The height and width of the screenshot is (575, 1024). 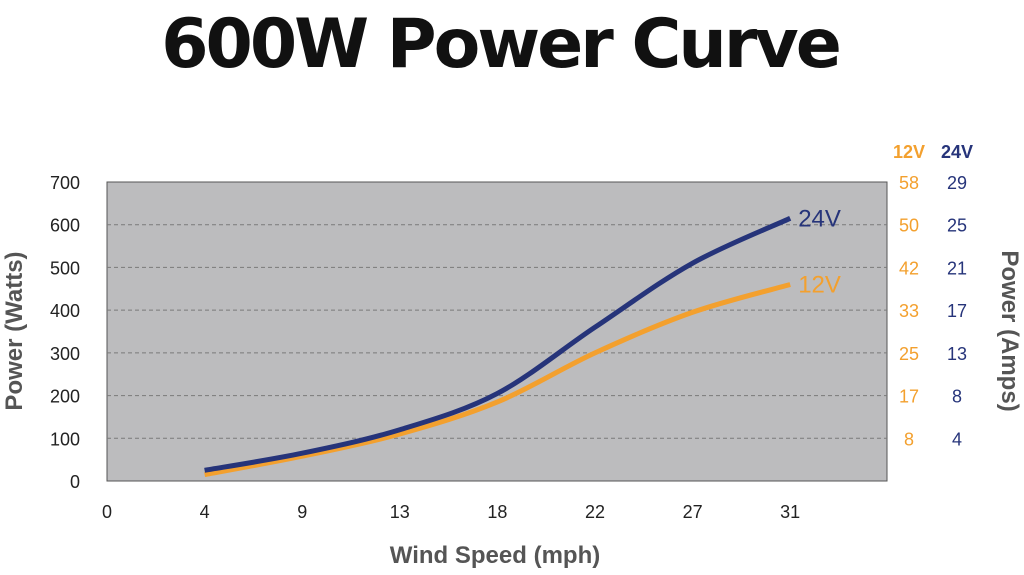 What do you see at coordinates (933, 311) in the screenshot?
I see `right-axis-ticks: 8 4 17 8 25 13 33 17 42 21 50 25 58 29` at bounding box center [933, 311].